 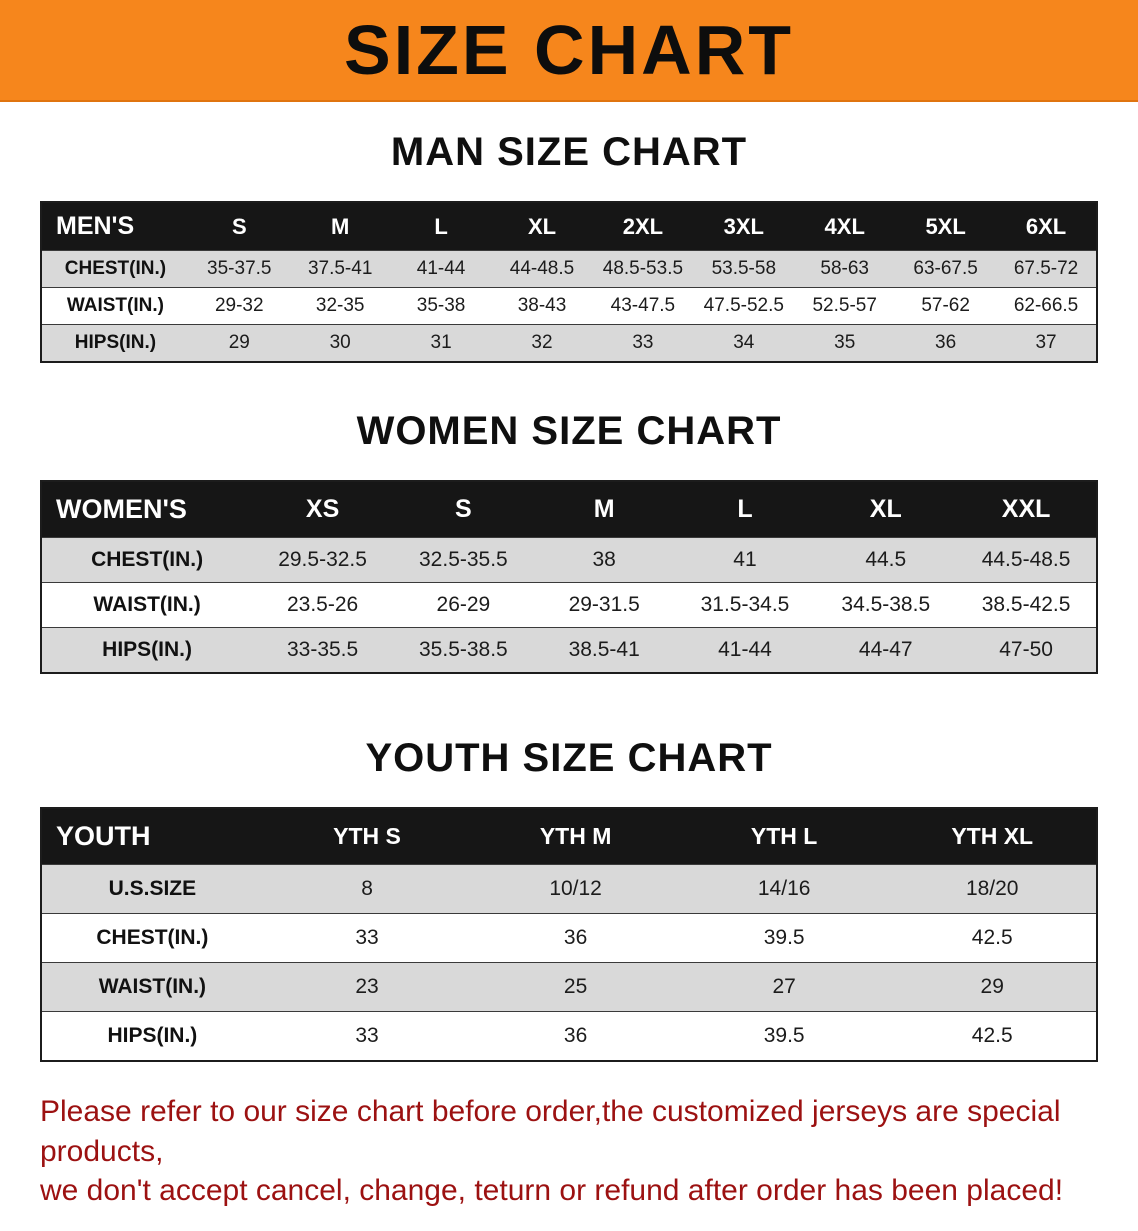 I want to click on size-column-header: 6XL, so click(x=1046, y=226).